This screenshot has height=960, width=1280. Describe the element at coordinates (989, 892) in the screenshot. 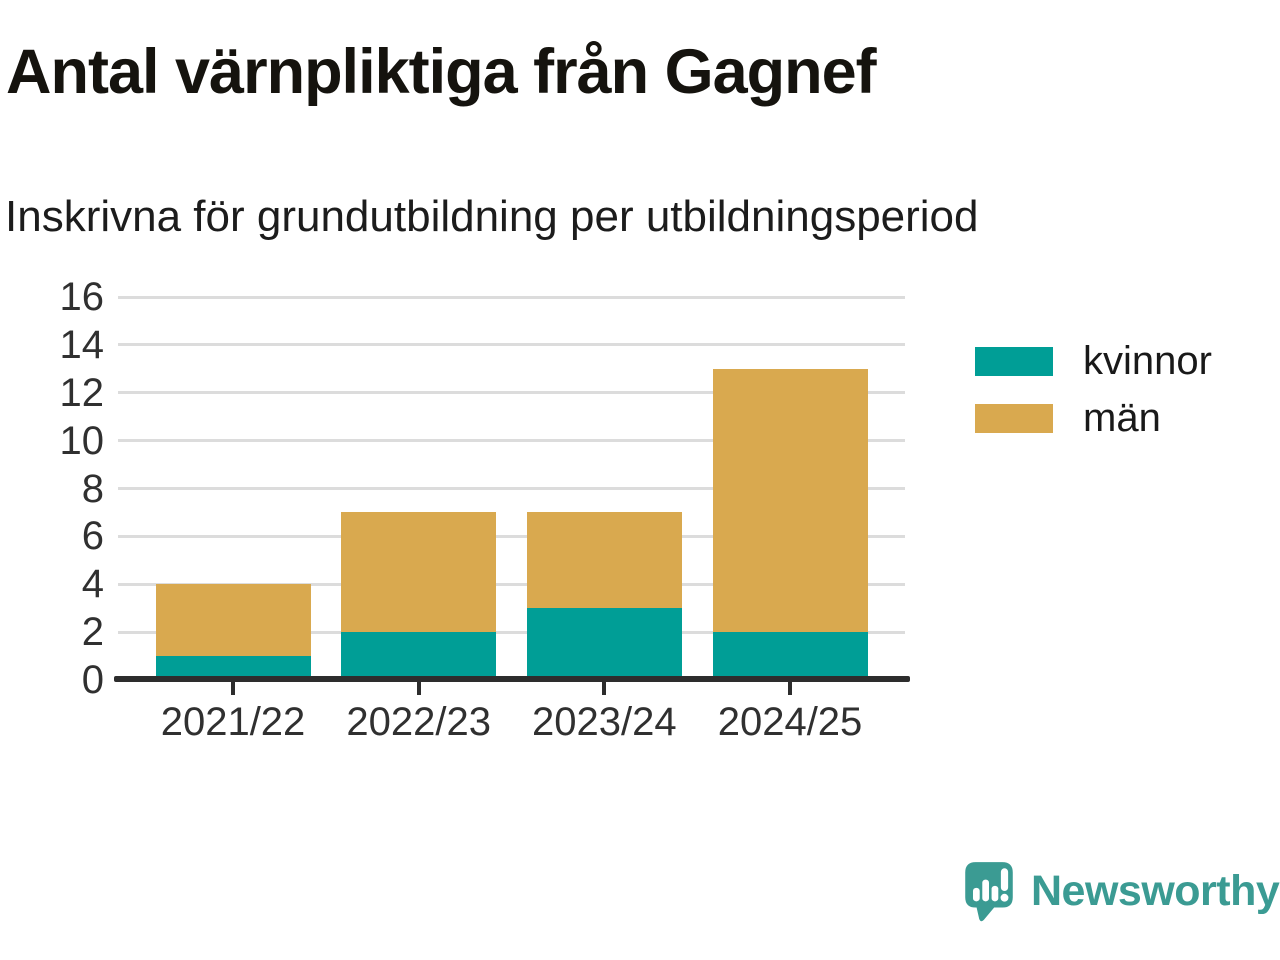

I see `newsworthy-speech-bubble-chart-icon` at that location.